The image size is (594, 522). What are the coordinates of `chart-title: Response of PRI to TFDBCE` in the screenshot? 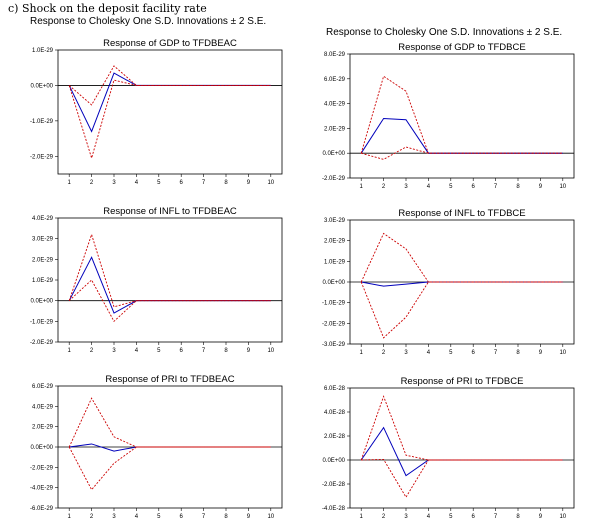 It's located at (462, 381).